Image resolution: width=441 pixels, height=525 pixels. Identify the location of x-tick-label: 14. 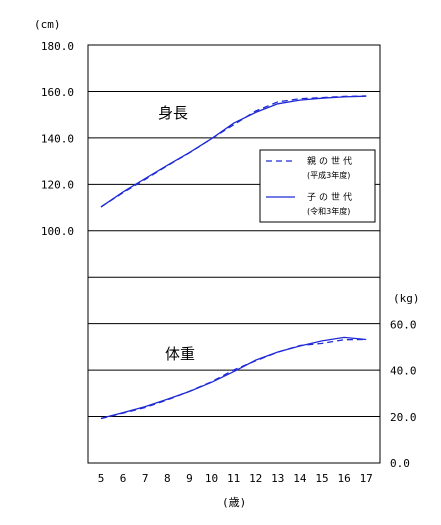
(300, 478).